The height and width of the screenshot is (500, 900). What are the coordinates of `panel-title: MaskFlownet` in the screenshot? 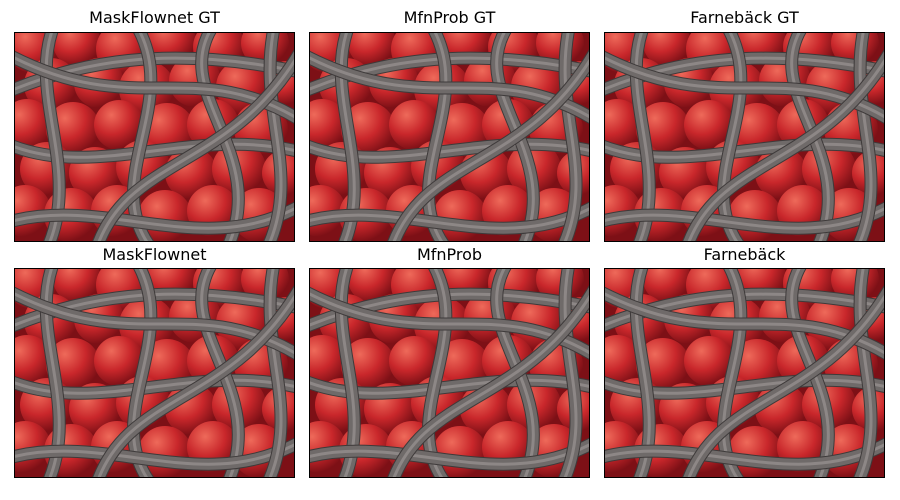 It's located at (154, 255).